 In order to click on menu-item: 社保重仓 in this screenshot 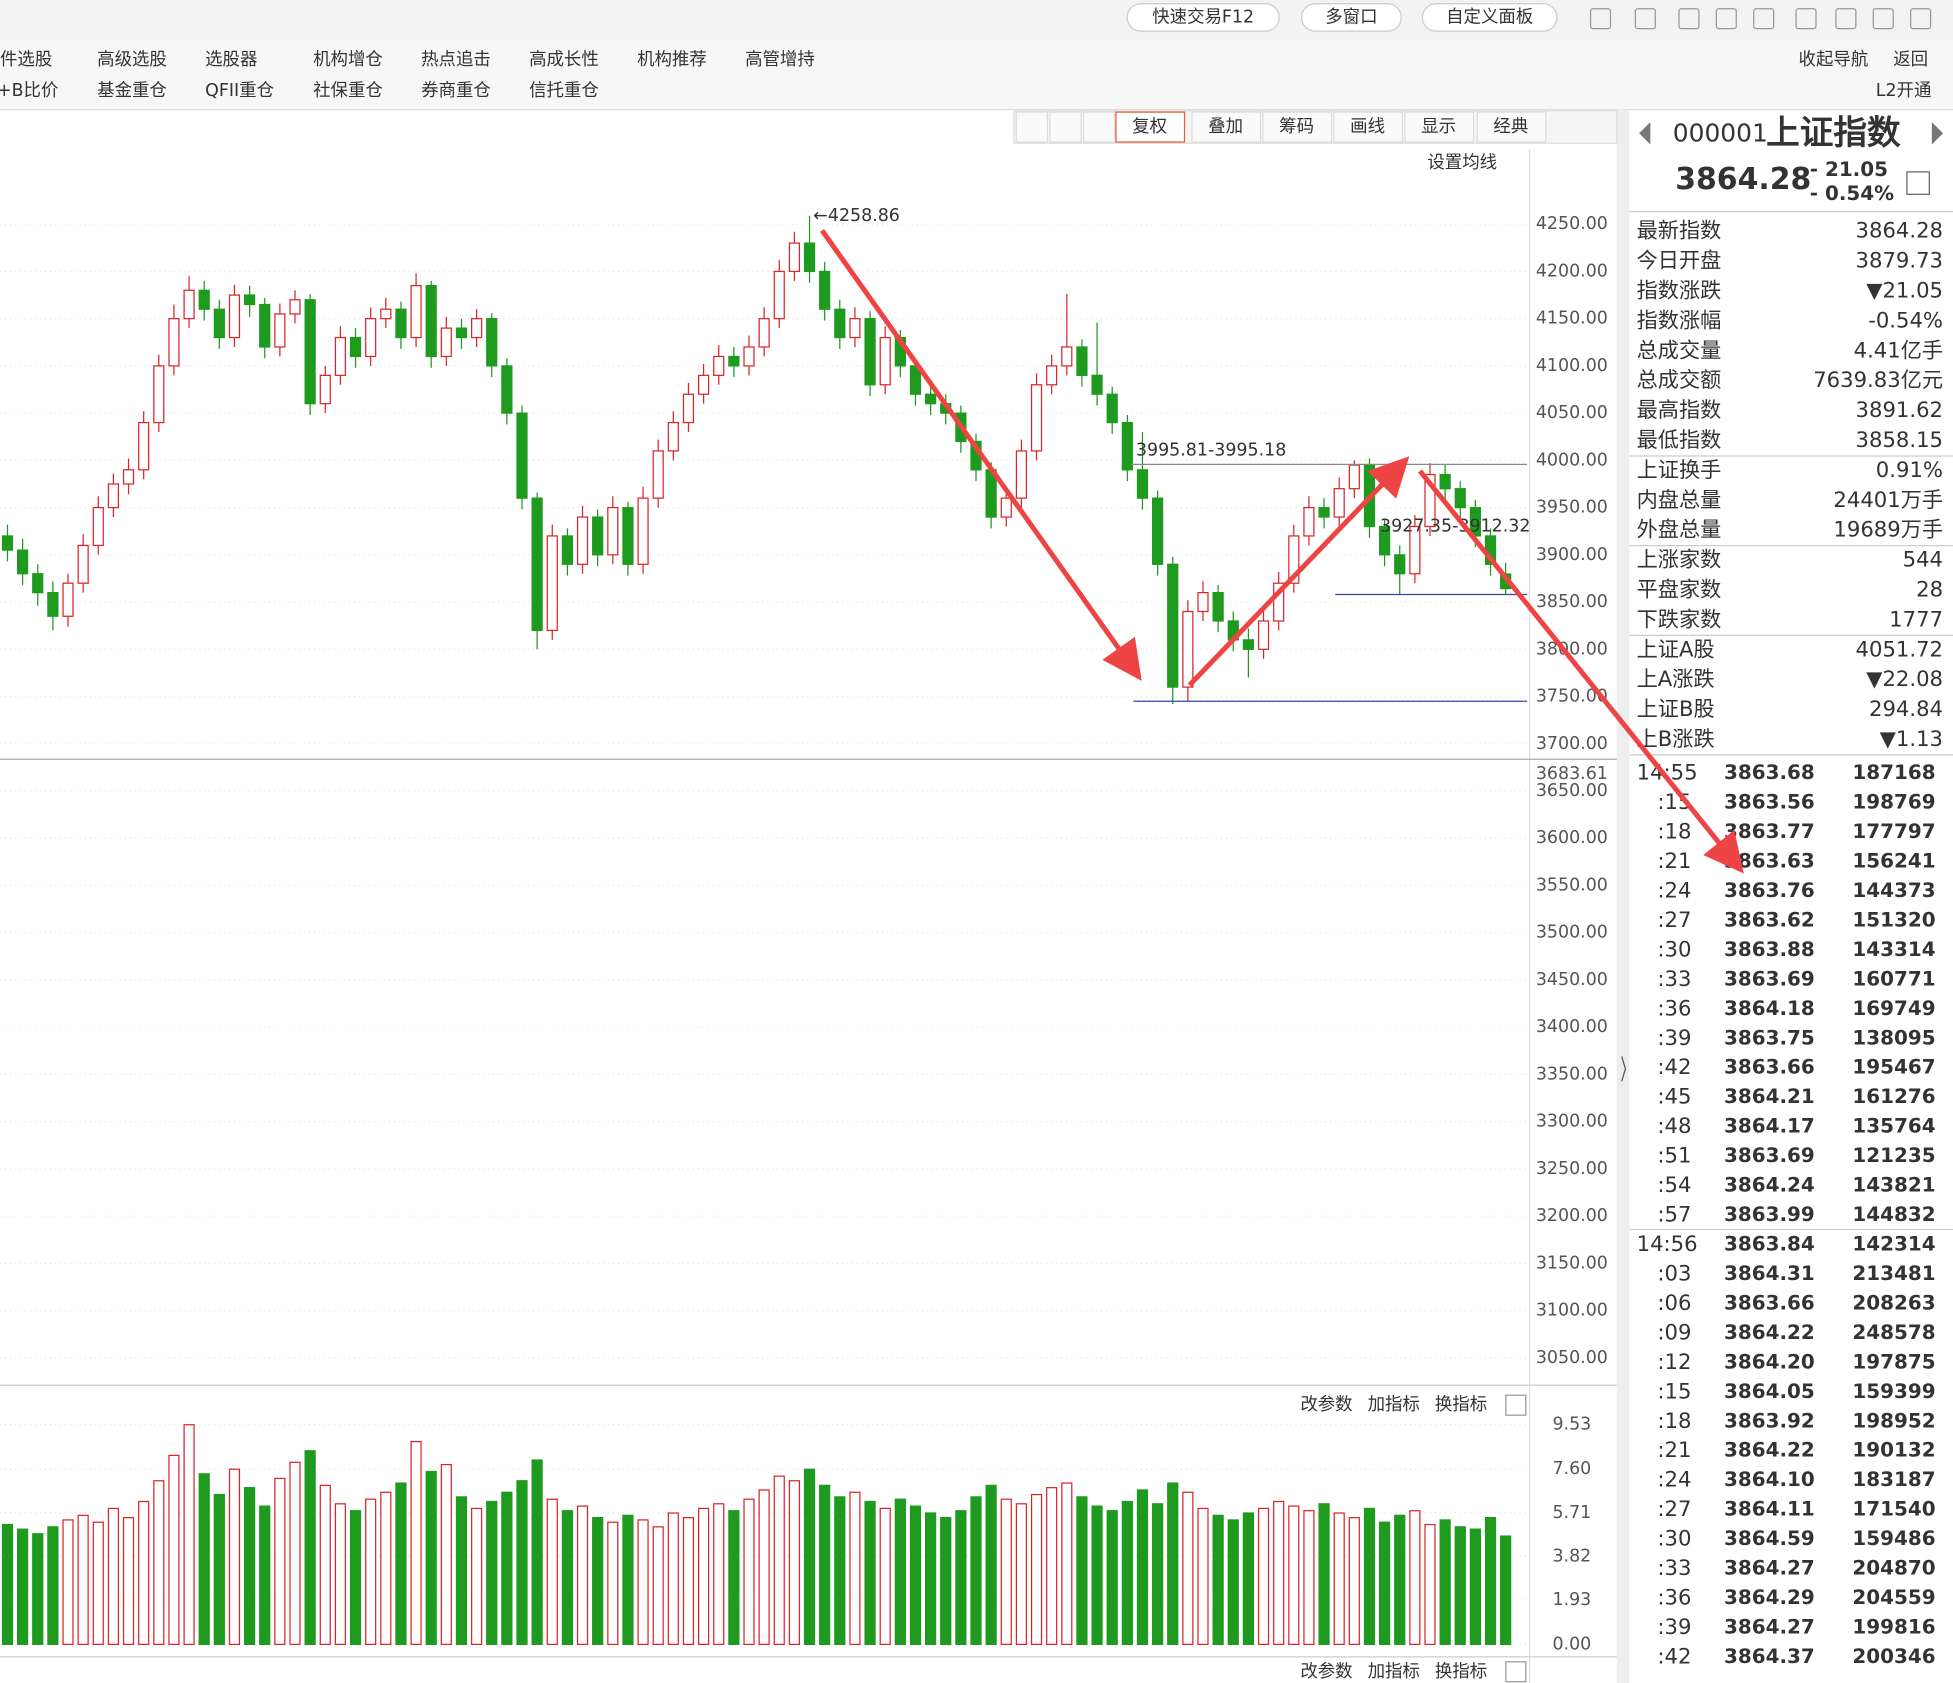, I will do `click(348, 91)`.